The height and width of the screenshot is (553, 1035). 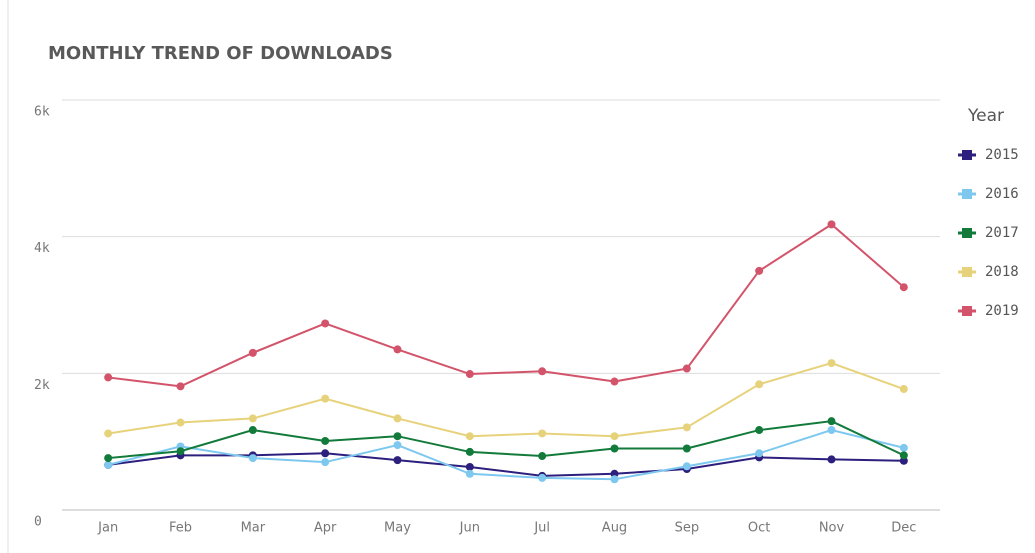 What do you see at coordinates (541, 528) in the screenshot?
I see `x-tick-label: Jul` at bounding box center [541, 528].